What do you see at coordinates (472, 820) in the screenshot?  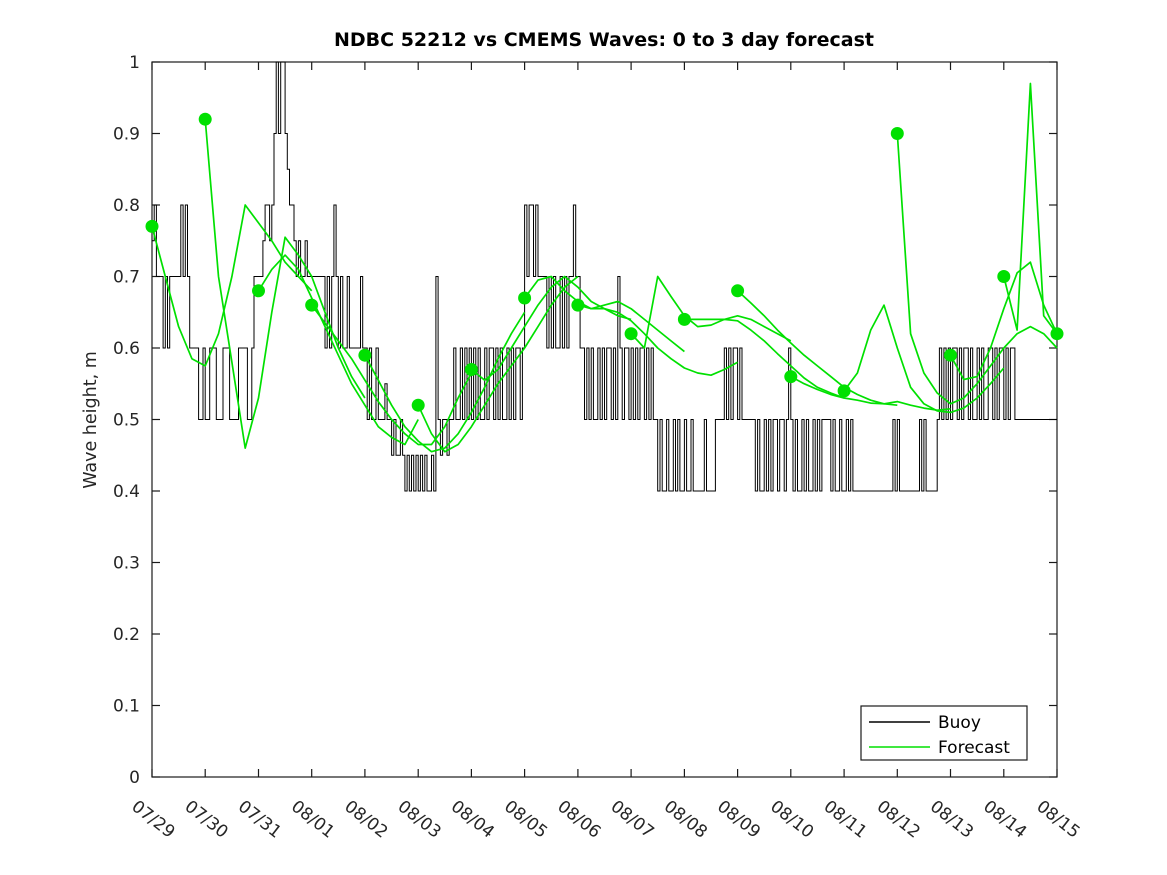 I see `x-tick-label: 08/04` at bounding box center [472, 820].